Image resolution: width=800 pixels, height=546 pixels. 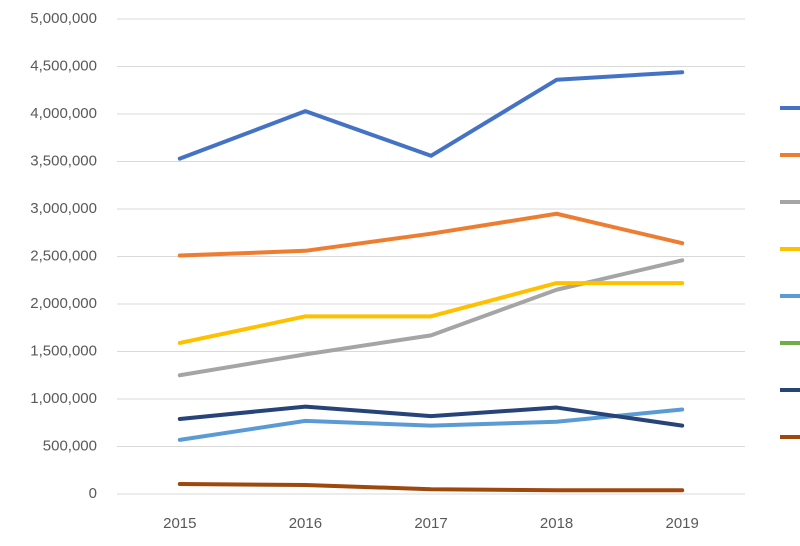 What do you see at coordinates (63, 18) in the screenshot?
I see `y-tick-label: 5,000,000` at bounding box center [63, 18].